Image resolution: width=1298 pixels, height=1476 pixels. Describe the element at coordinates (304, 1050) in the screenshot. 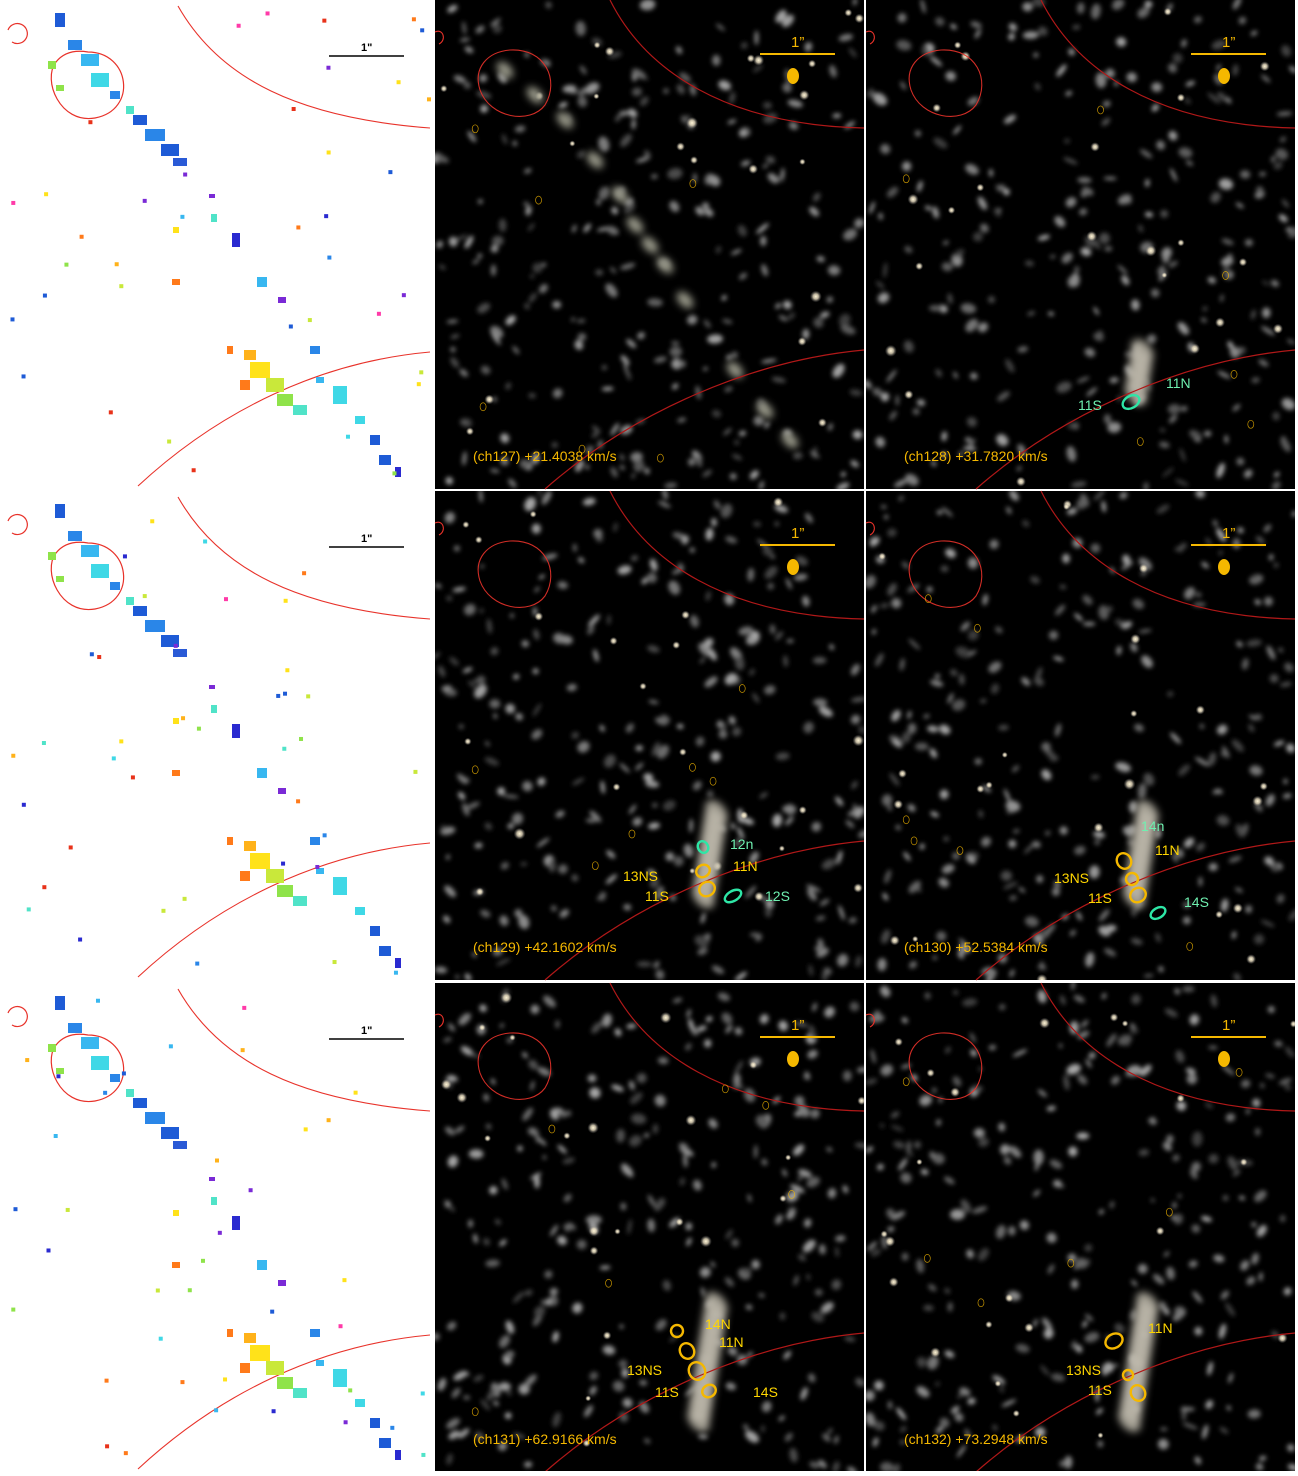

I see `critical-curve-top` at that location.